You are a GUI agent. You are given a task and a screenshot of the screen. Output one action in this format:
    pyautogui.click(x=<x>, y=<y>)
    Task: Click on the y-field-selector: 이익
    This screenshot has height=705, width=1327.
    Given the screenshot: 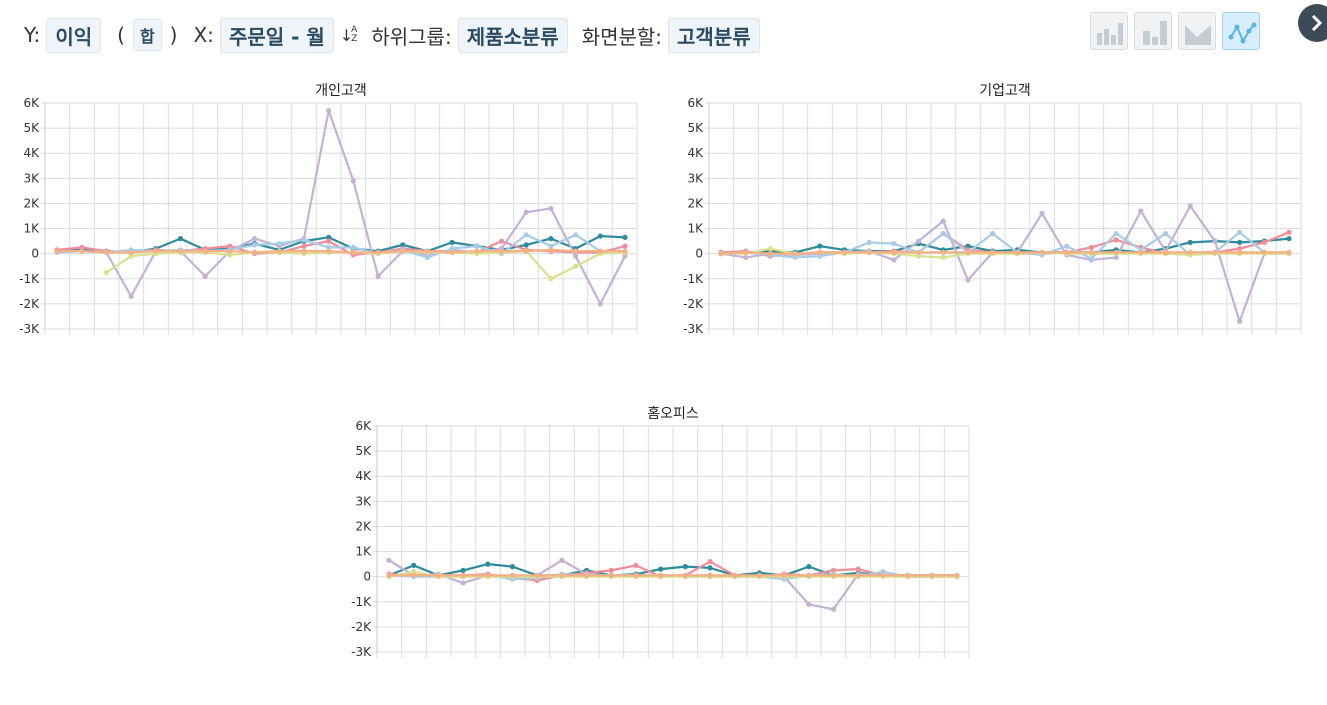 What is the action you would take?
    pyautogui.click(x=74, y=35)
    